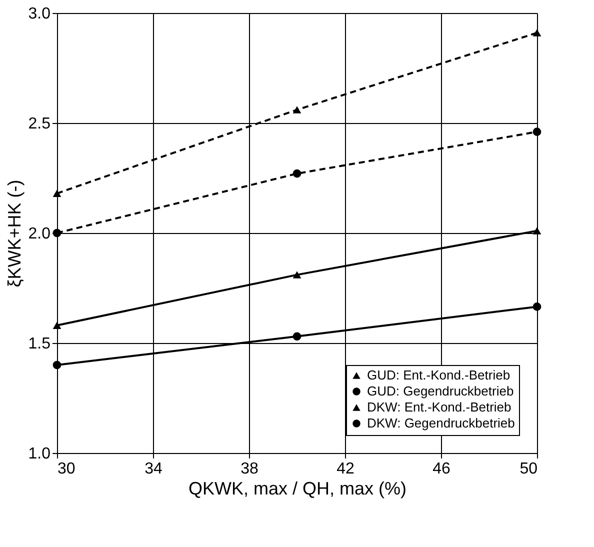  What do you see at coordinates (529, 469) in the screenshot?
I see `x-tick-label: 50` at bounding box center [529, 469].